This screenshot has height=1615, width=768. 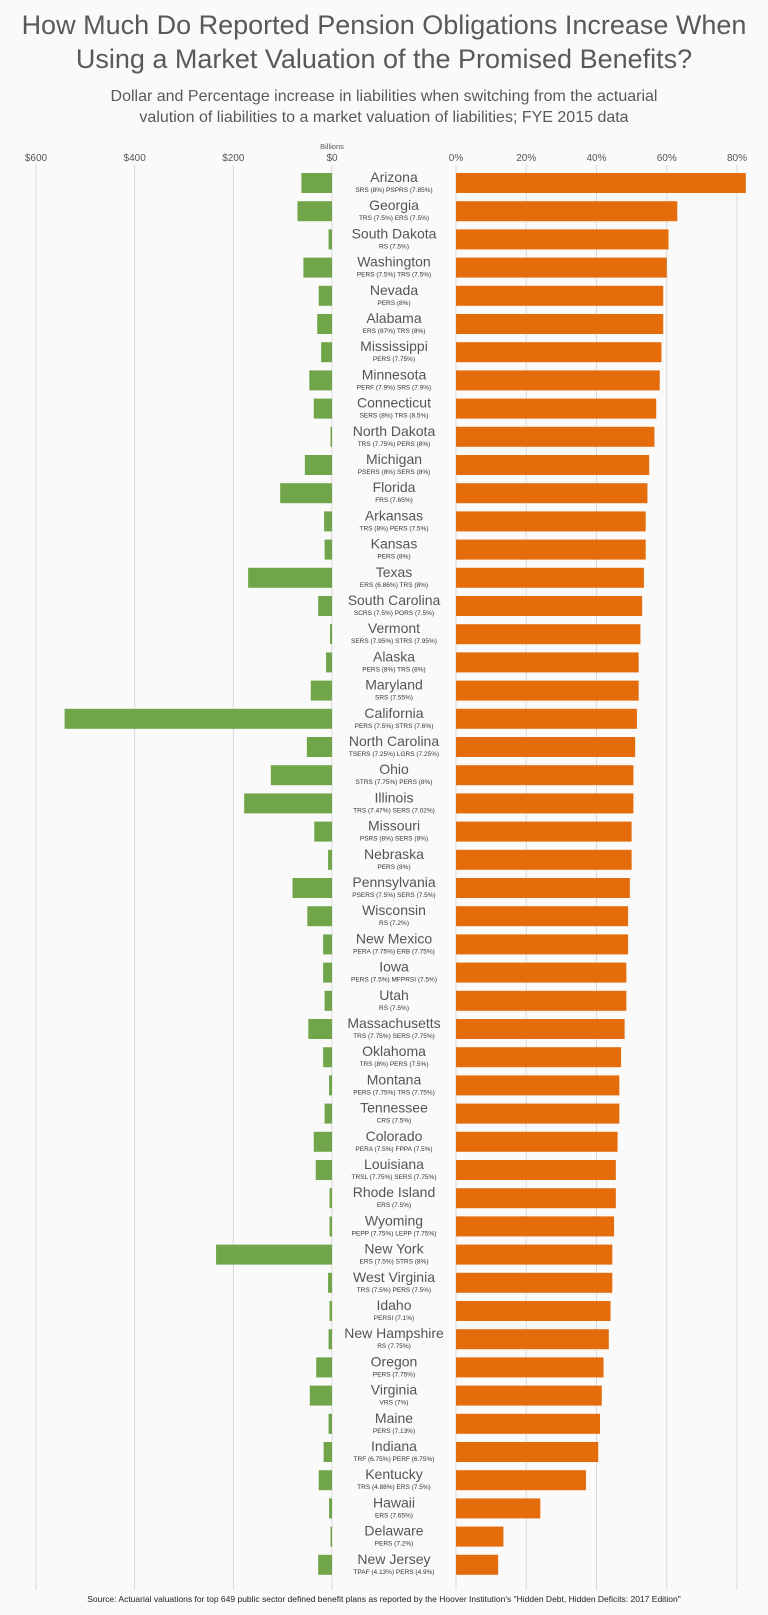 I want to click on state-label: Illinois, so click(x=394, y=797).